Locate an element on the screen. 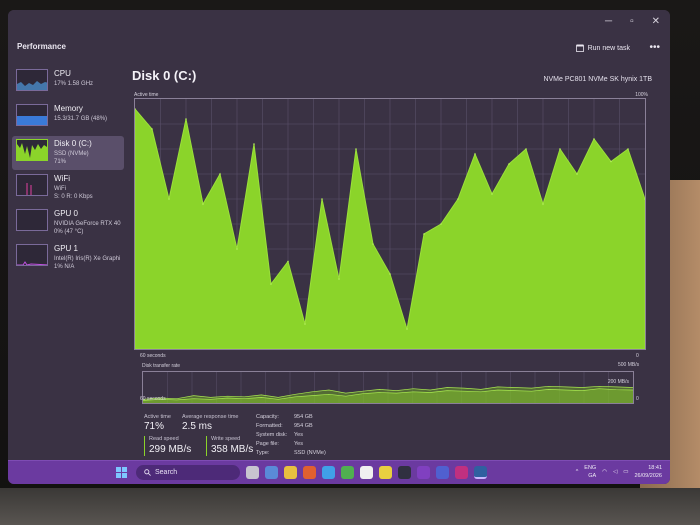 The width and height of the screenshot is (700, 525). memory-mini-graph is located at coordinates (32, 115).